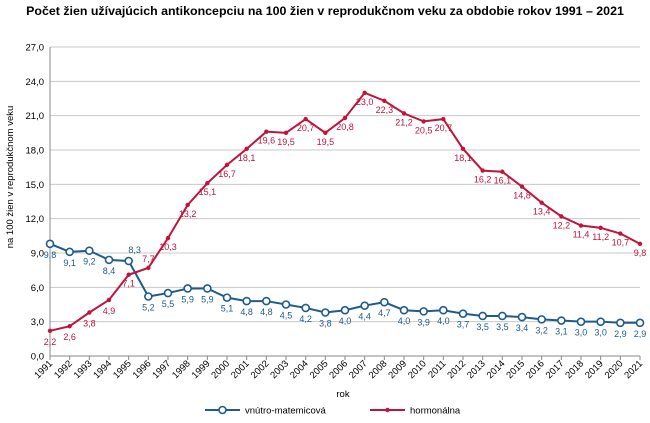  Describe the element at coordinates (148, 259) in the screenshot. I see `data-label-hormonalna: 7,7` at that location.